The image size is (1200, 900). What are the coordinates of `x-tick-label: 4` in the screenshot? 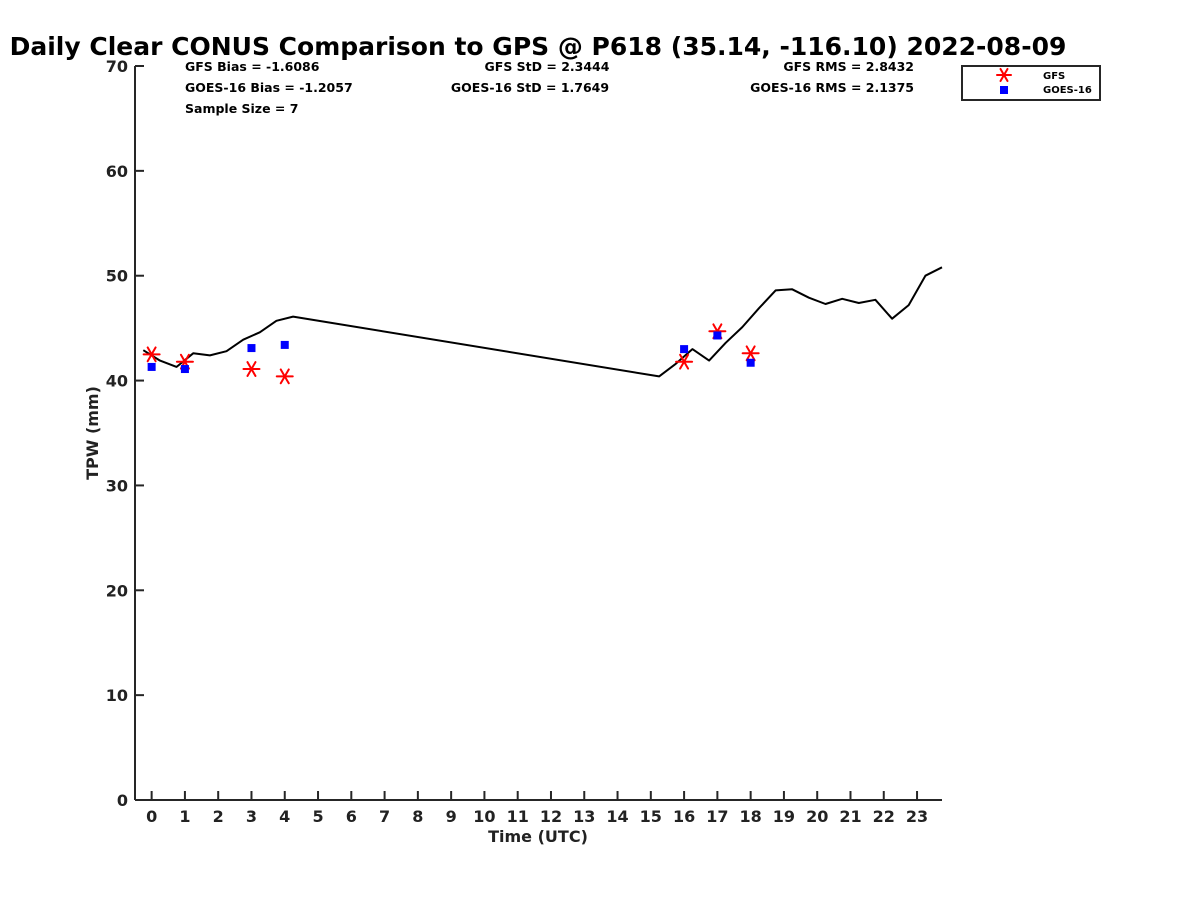 It's located at (284, 816).